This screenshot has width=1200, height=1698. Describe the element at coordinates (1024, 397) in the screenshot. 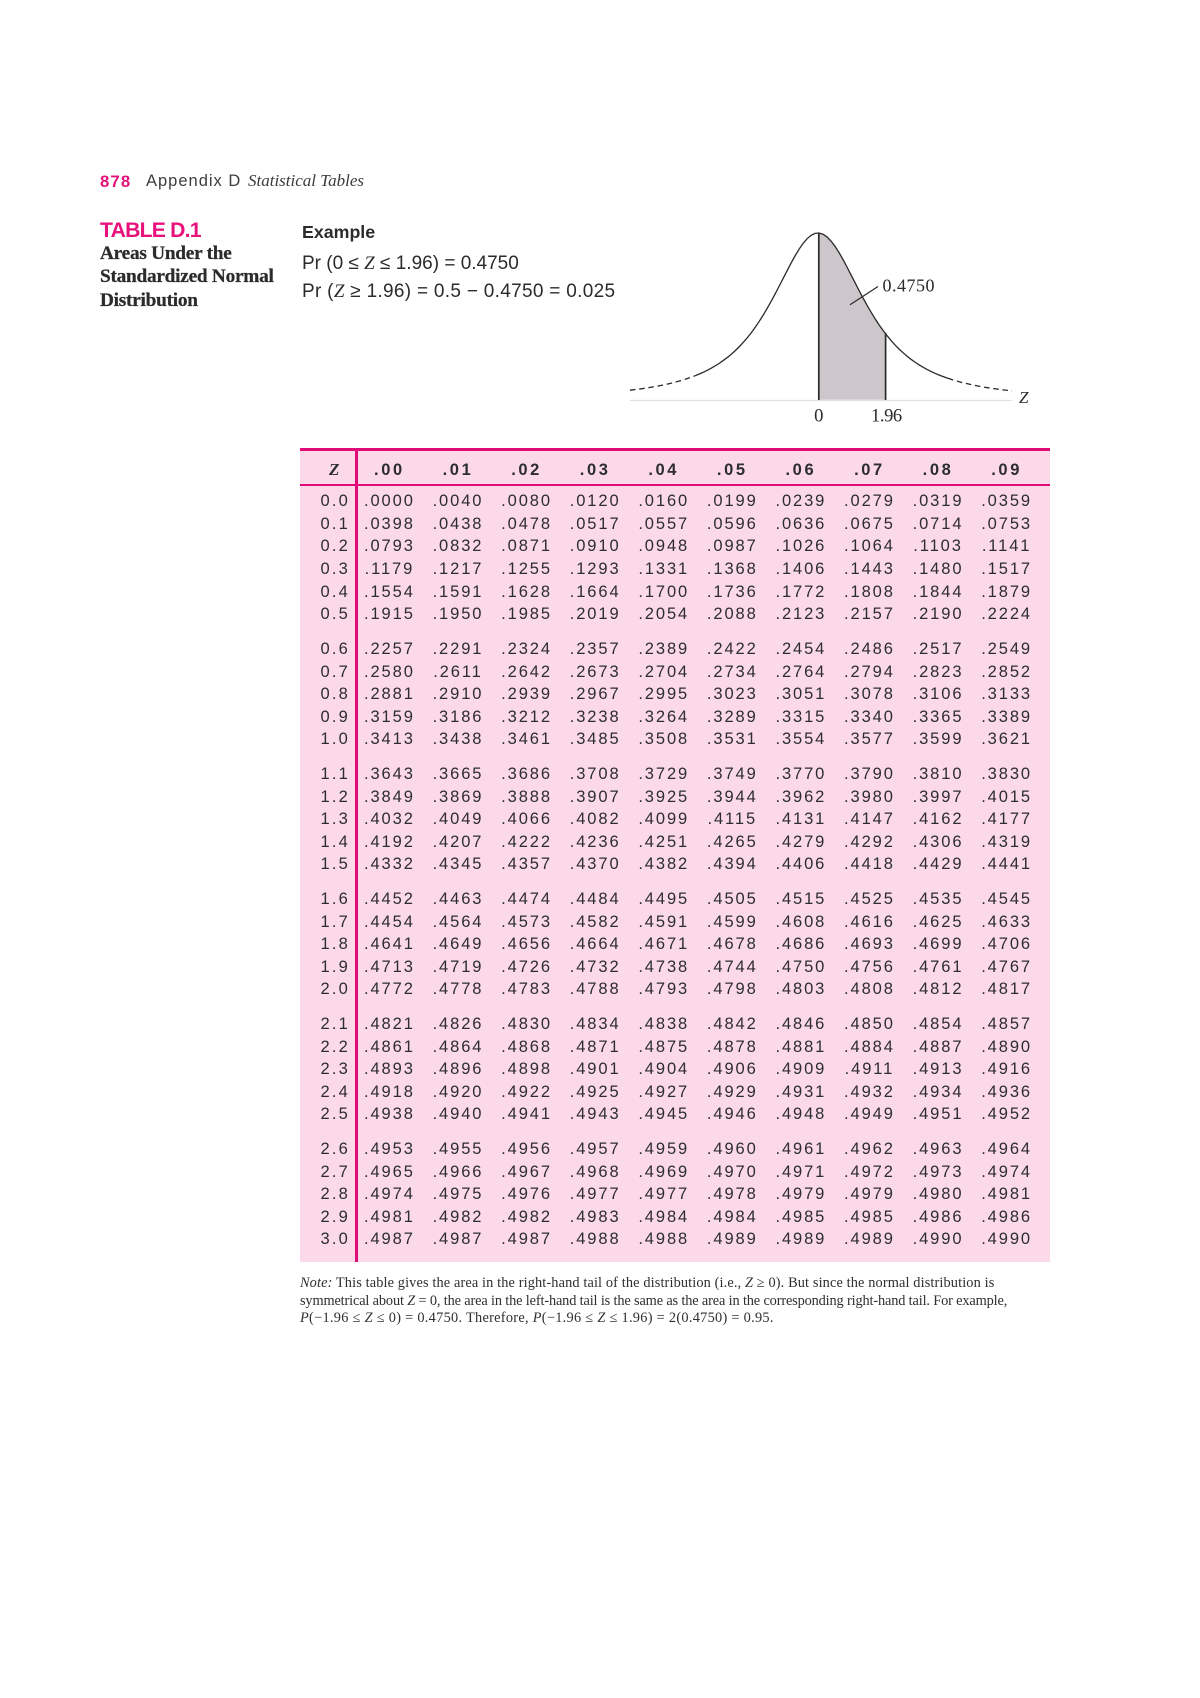

I see `svg-text: Z` at that location.